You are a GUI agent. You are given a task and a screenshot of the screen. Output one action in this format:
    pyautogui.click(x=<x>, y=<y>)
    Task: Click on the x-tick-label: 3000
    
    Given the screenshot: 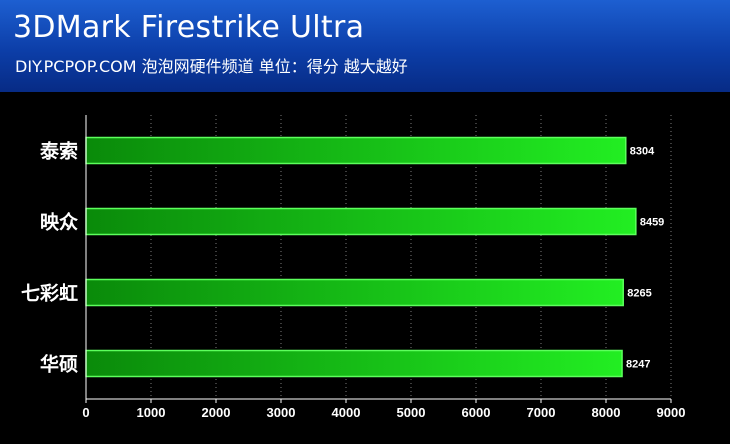 What is the action you would take?
    pyautogui.click(x=281, y=412)
    